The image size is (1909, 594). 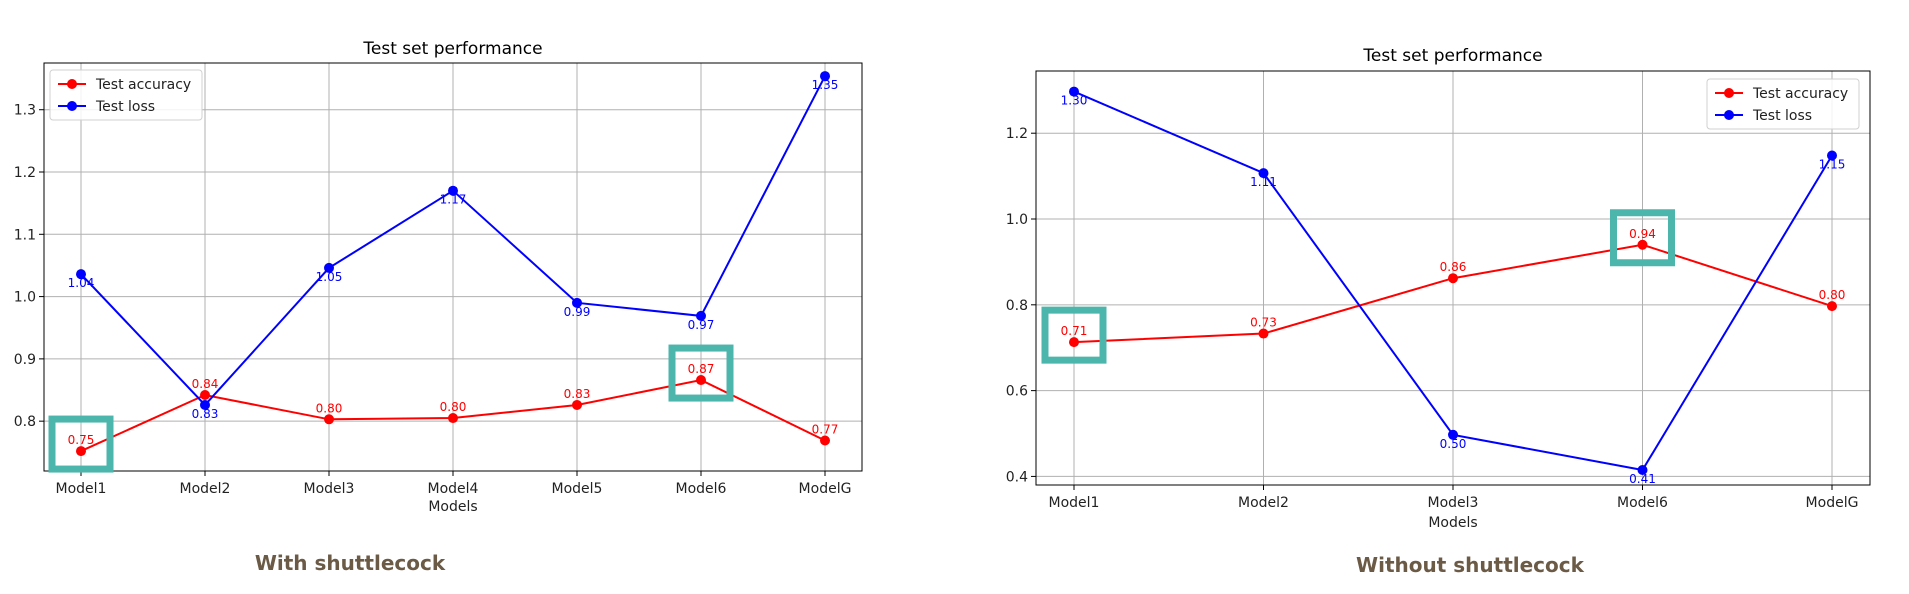 I want to click on data-label-accuracy: 0.71, so click(x=1074, y=331).